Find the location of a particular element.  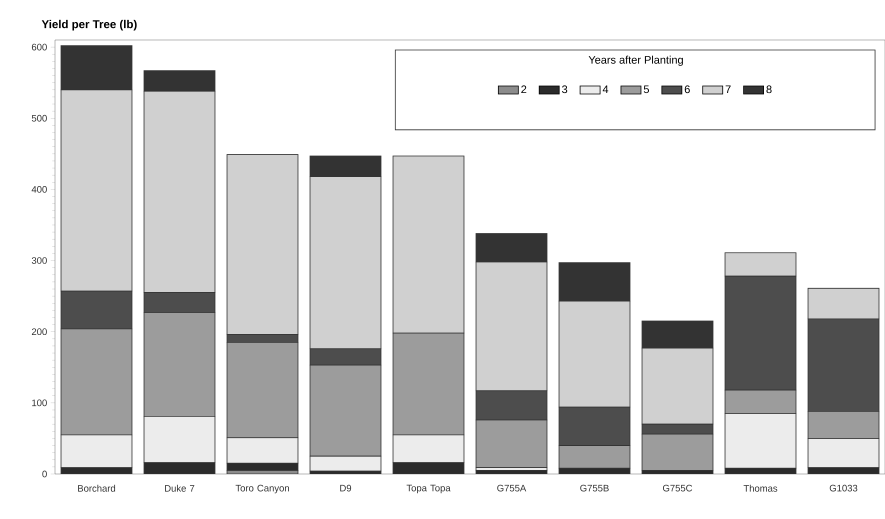

x-tick-label: Borchard is located at coordinates (97, 488).